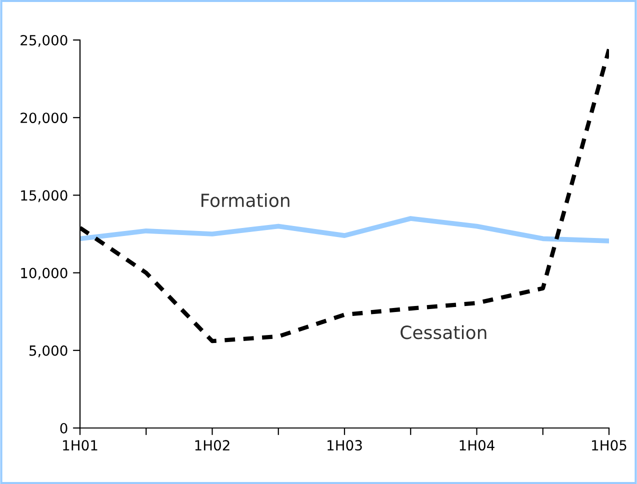 The height and width of the screenshot is (484, 637). I want to click on x-tick-label: 1H05, so click(609, 445).